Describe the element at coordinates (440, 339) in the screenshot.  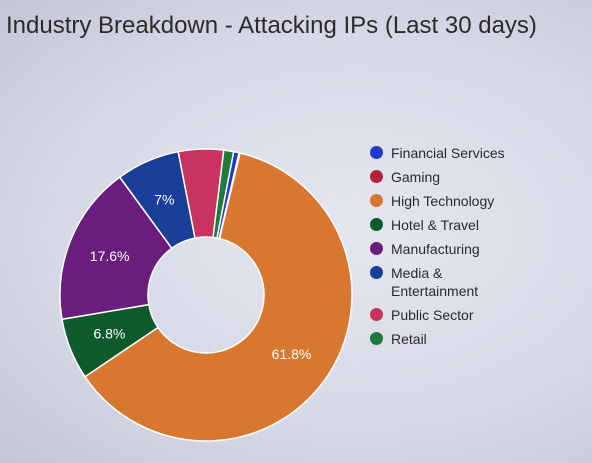
I see `legend-item: Retail` at that location.